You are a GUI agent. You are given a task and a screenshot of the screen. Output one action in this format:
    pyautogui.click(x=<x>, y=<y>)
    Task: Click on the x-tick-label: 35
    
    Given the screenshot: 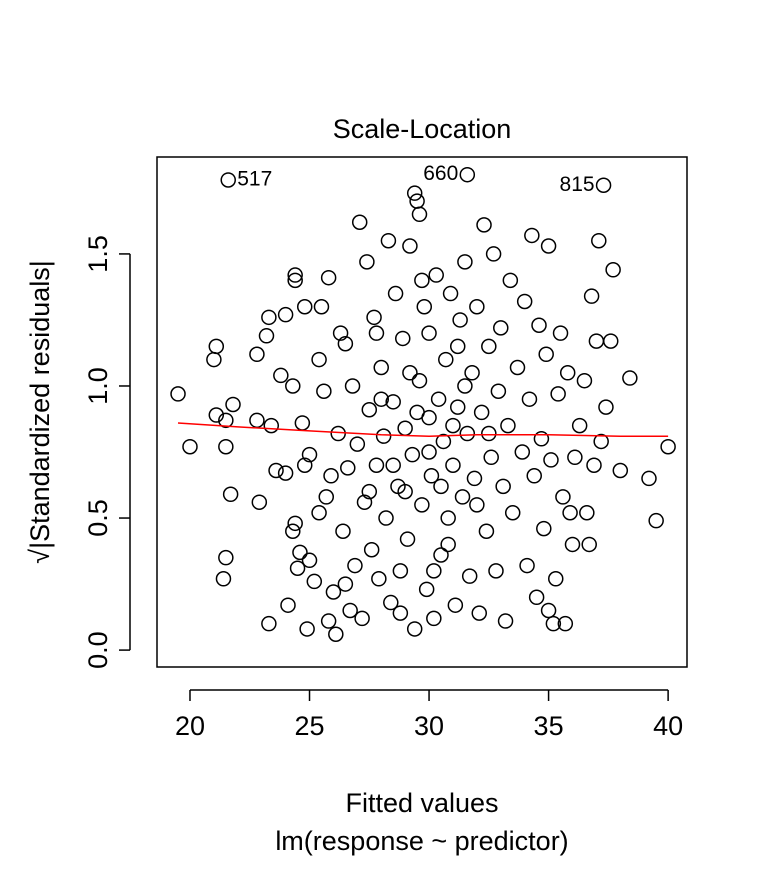 What is the action you would take?
    pyautogui.click(x=549, y=726)
    